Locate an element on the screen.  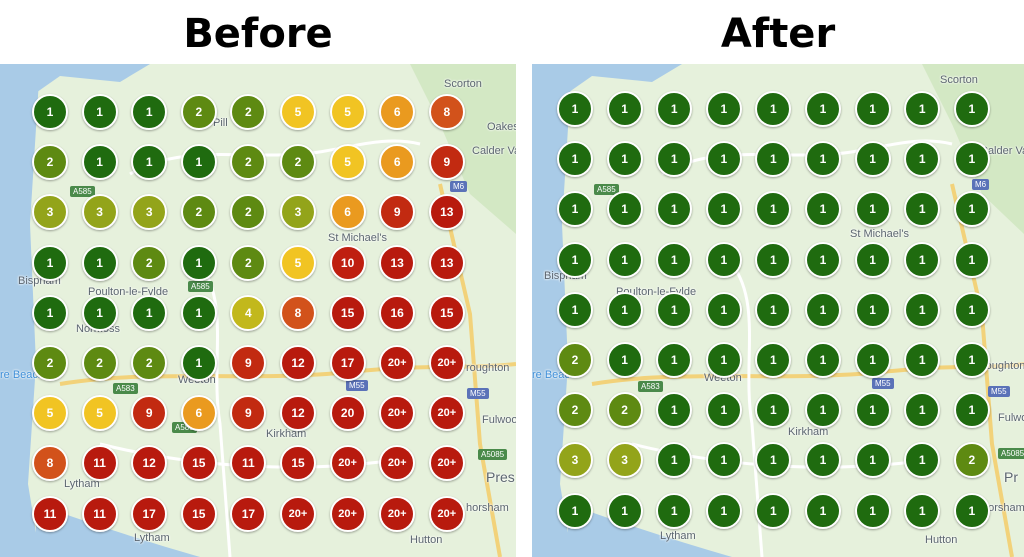
rank-pin: 16 is located at coordinates (397, 312).